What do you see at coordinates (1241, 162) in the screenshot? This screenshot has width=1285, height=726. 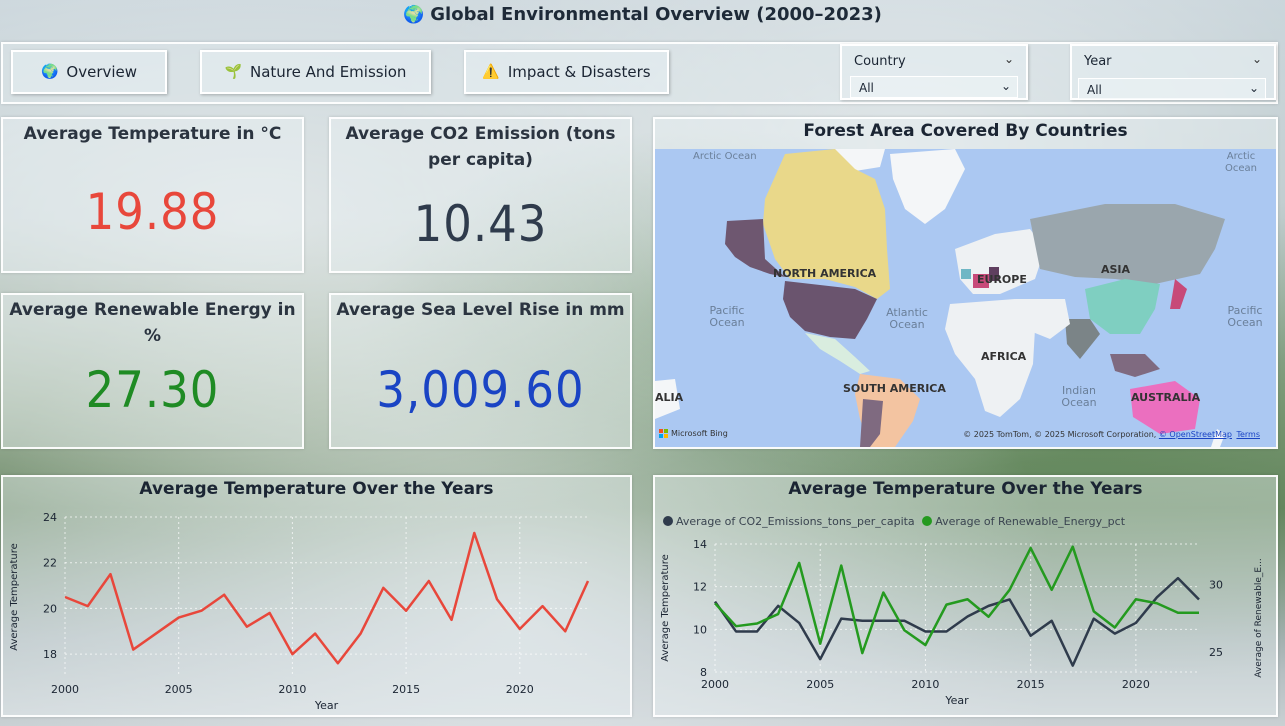 I see `map-label-arctic-right: Arctic Ocean` at bounding box center [1241, 162].